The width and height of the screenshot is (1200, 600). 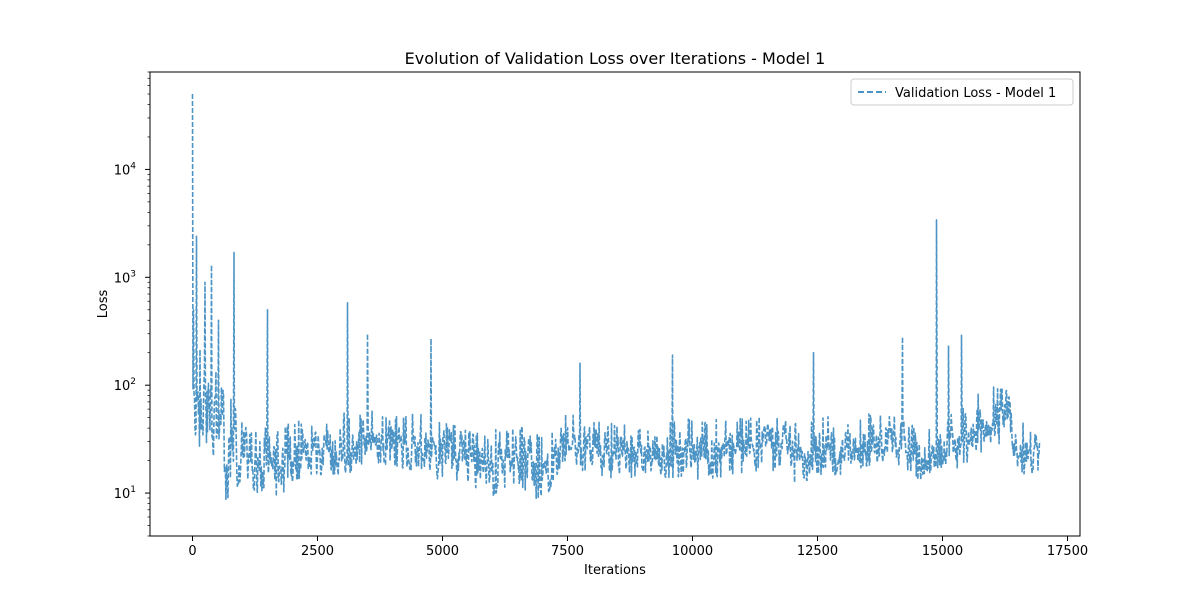 What do you see at coordinates (942, 551) in the screenshot?
I see `x-tick-label: 15000` at bounding box center [942, 551].